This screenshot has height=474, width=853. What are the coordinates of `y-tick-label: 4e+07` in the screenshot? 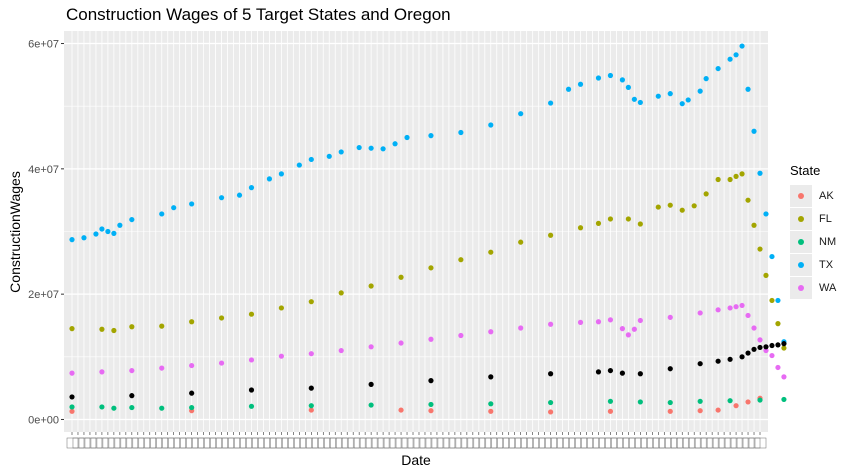 It's located at (43, 170).